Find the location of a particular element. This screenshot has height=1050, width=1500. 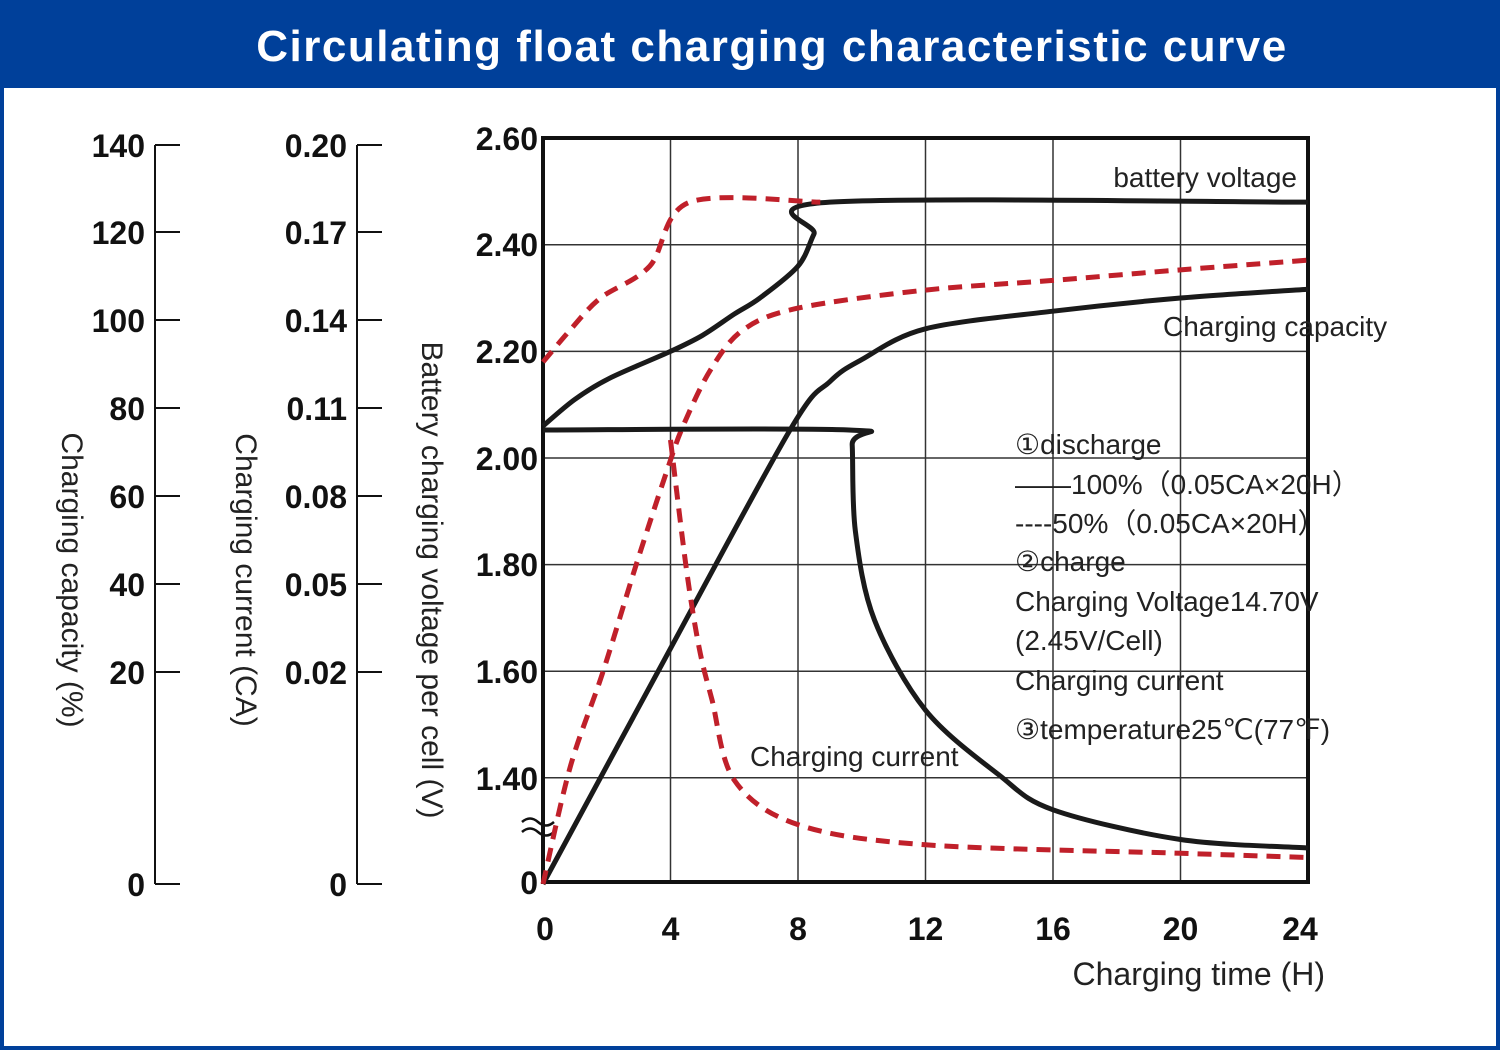

legend-line: Charging Voltage14.70V is located at coordinates (1167, 601).